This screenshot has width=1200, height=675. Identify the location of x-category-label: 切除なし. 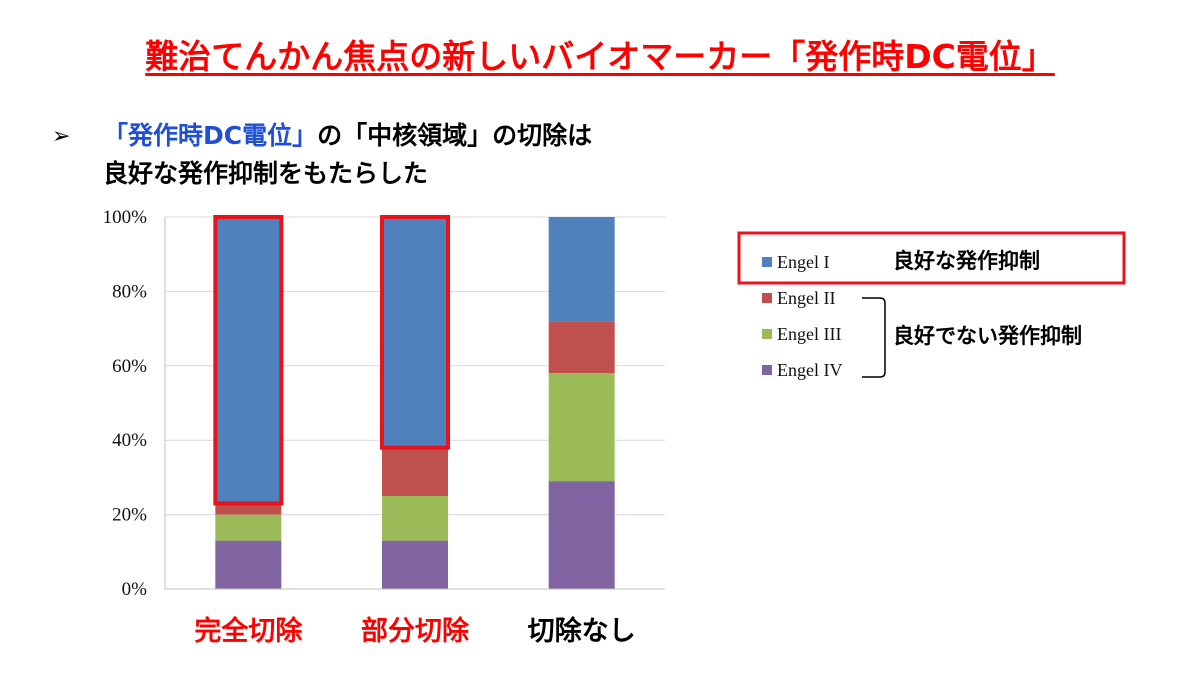
(582, 631).